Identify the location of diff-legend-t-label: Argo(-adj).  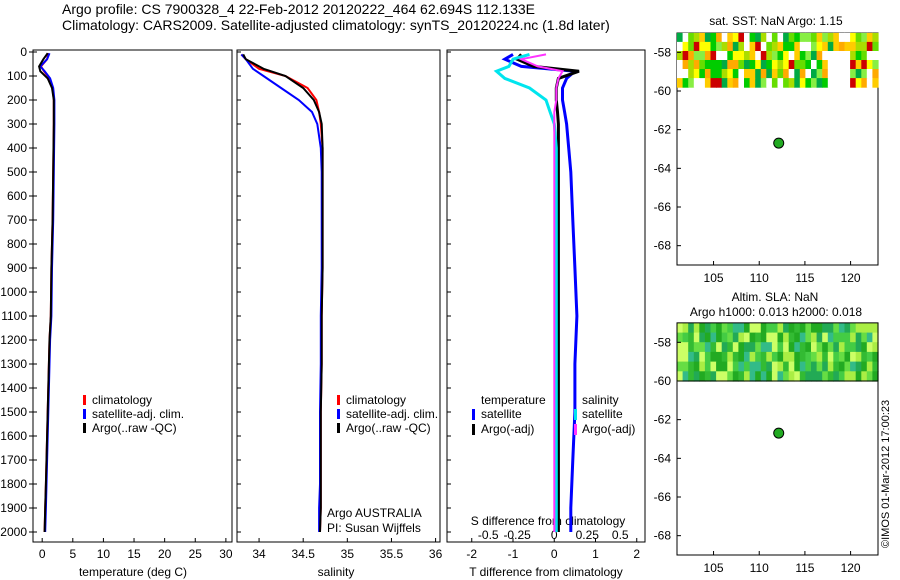
(507, 429).